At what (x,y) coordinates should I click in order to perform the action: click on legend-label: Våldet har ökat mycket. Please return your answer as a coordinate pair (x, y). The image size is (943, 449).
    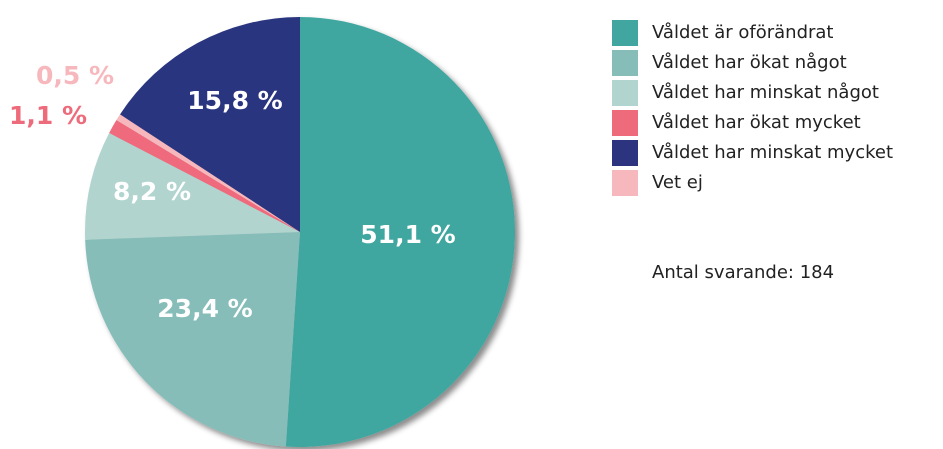
    Looking at the image, I should click on (756, 122).